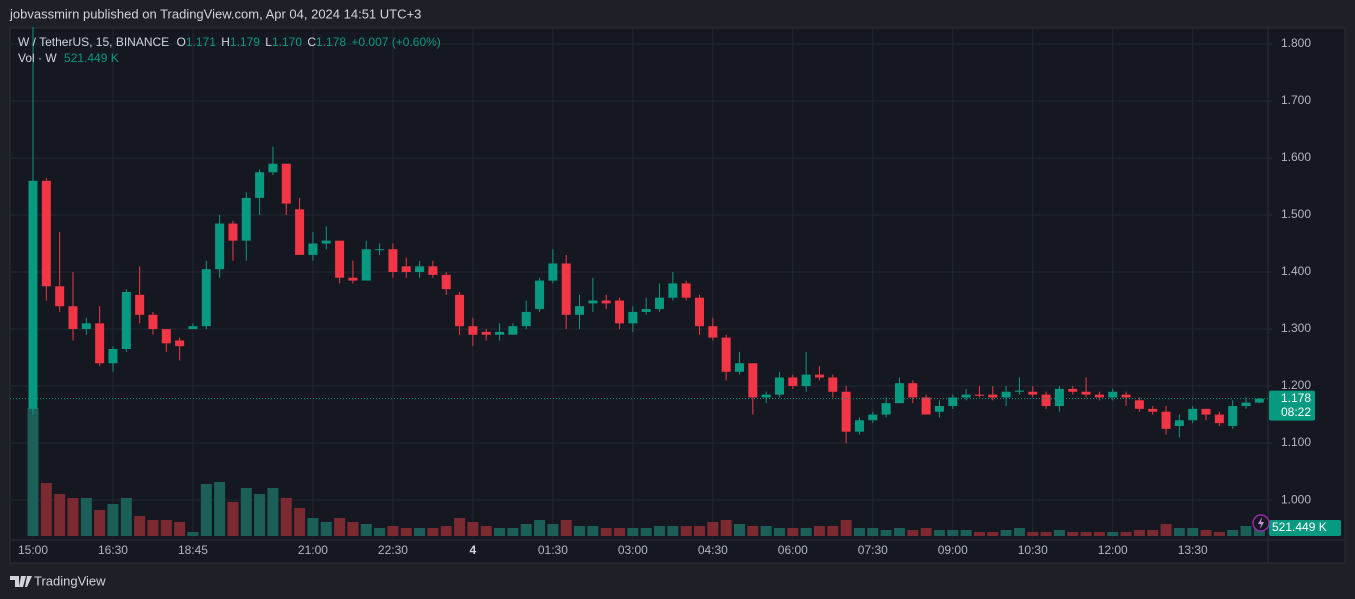 The height and width of the screenshot is (599, 1355). Describe the element at coordinates (553, 550) in the screenshot. I see `x-tick-label: 01:30` at that location.